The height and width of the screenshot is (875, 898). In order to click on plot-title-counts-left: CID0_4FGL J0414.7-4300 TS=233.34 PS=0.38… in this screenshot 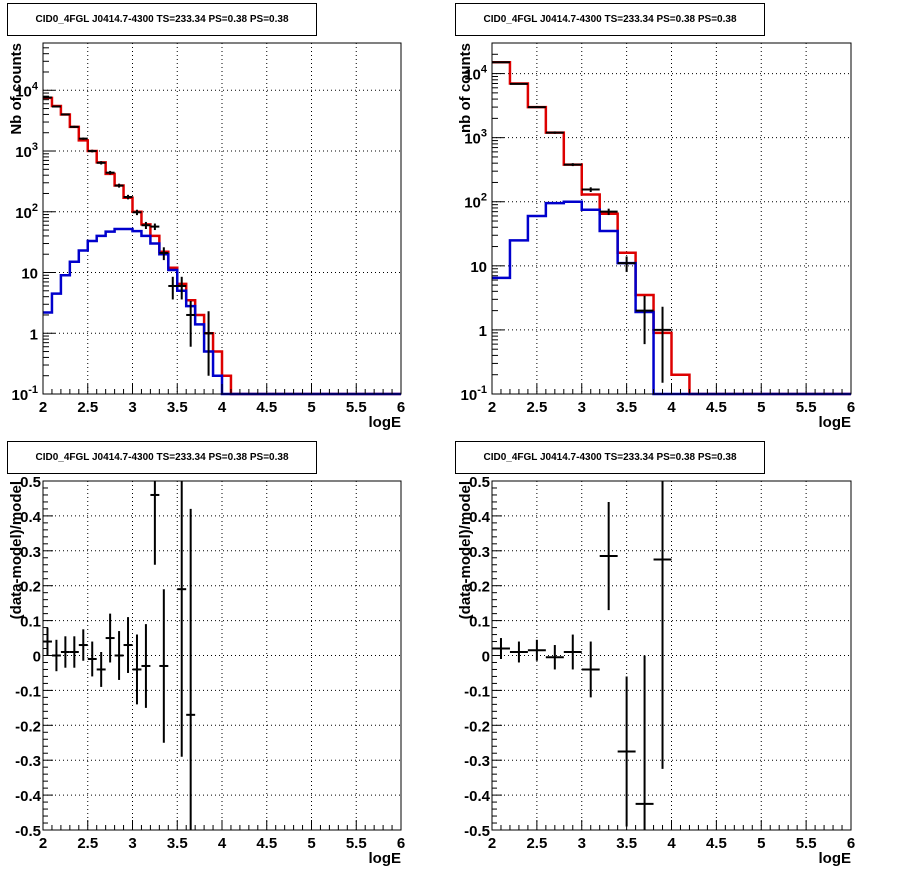, I will do `click(162, 19)`.